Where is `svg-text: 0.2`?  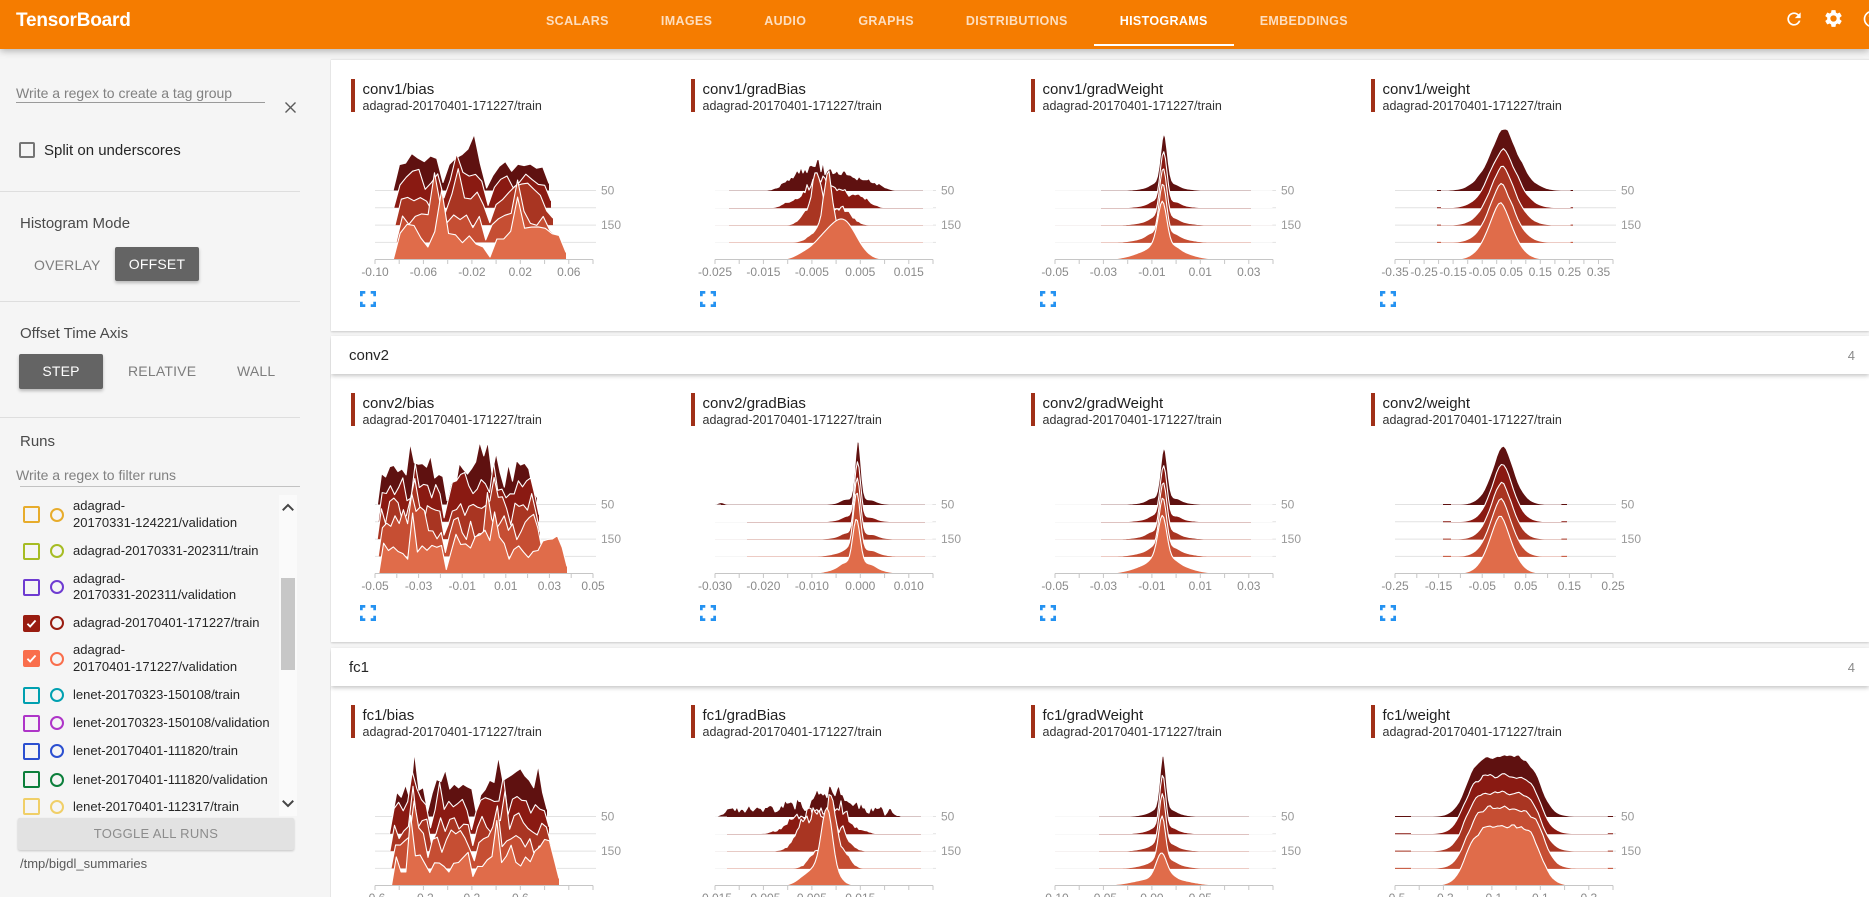 svg-text: 0.2 is located at coordinates (472, 894).